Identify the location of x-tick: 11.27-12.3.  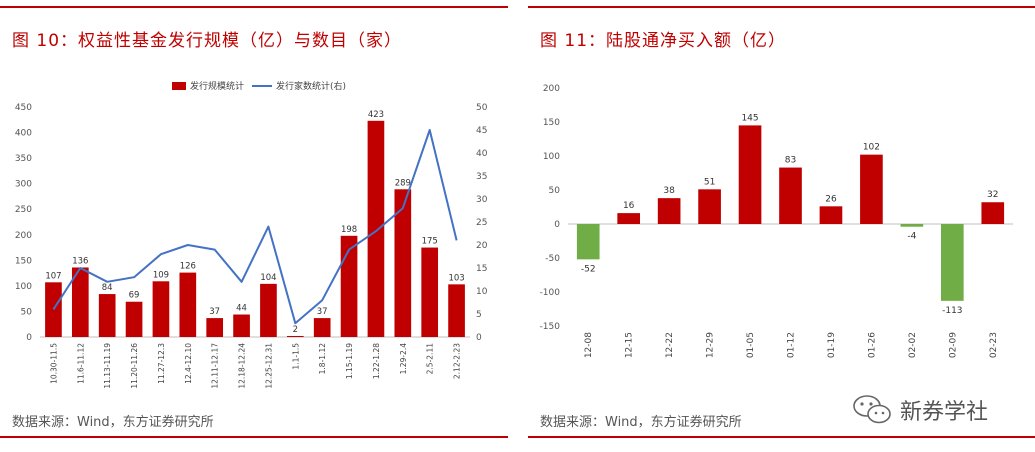
(161, 363).